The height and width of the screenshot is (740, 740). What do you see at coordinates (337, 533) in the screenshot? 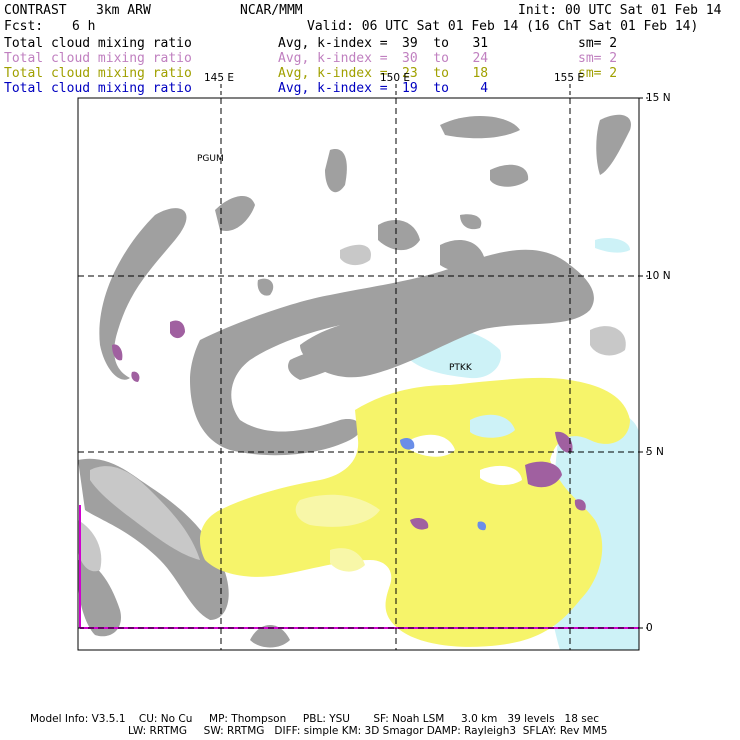
I see `pale-yellow-cloud-field` at bounding box center [337, 533].